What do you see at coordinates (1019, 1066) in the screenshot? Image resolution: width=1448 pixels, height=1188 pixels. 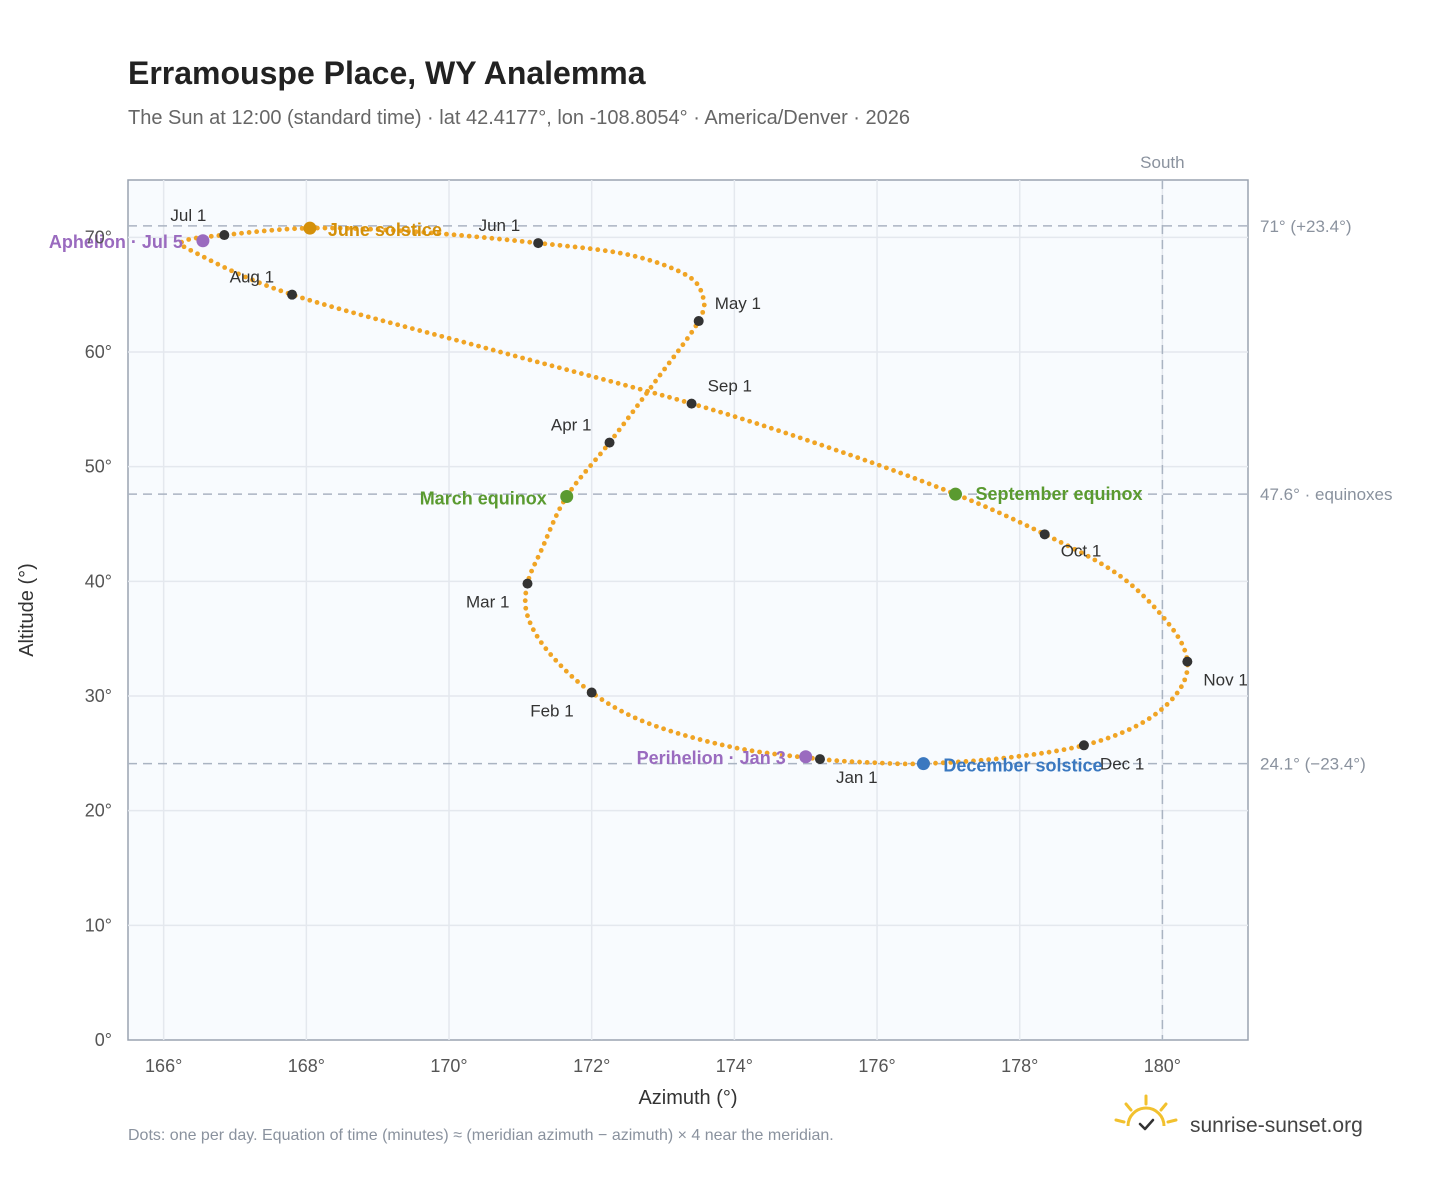 I see `x-tick-label: 178°` at bounding box center [1019, 1066].